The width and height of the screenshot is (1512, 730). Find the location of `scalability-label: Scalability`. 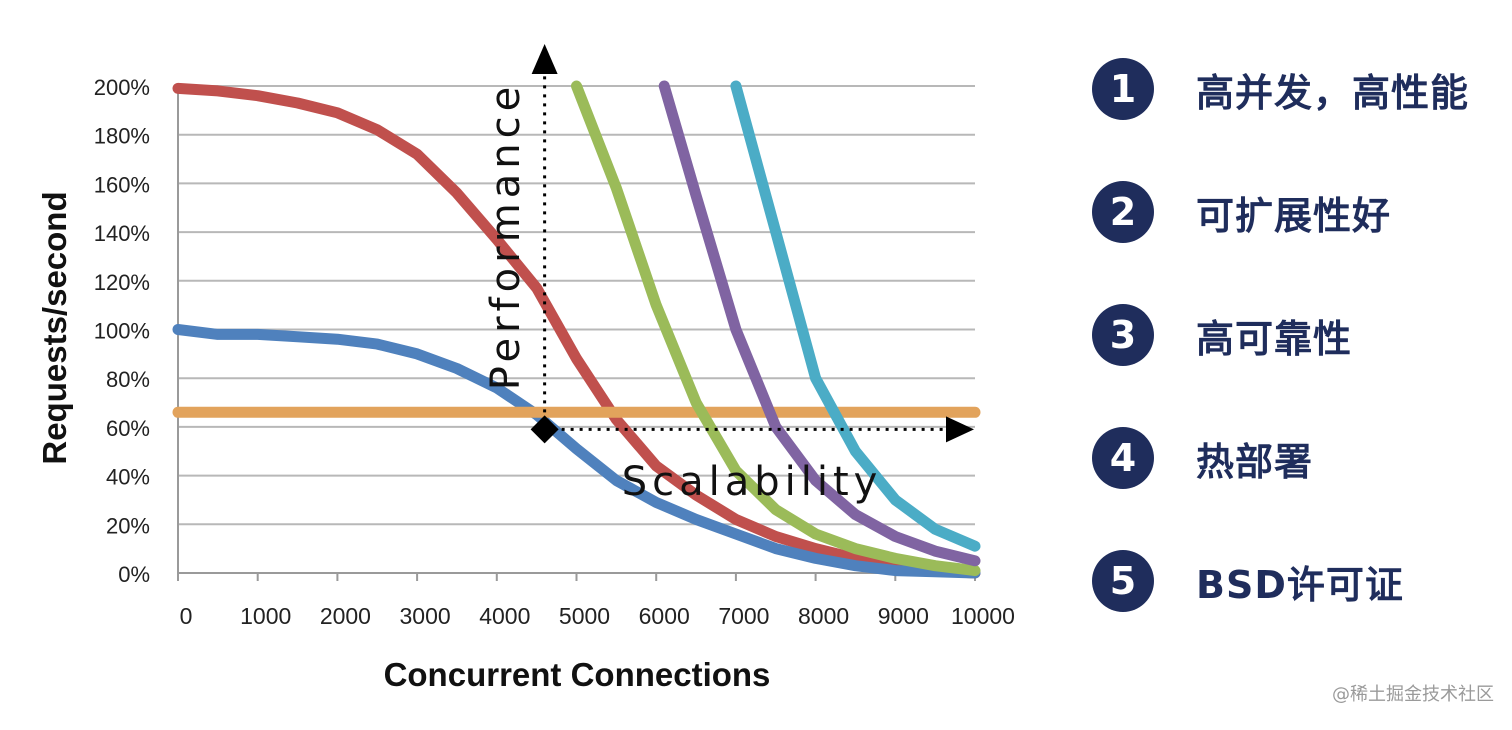

scalability-label: Scalability is located at coordinates (752, 482).